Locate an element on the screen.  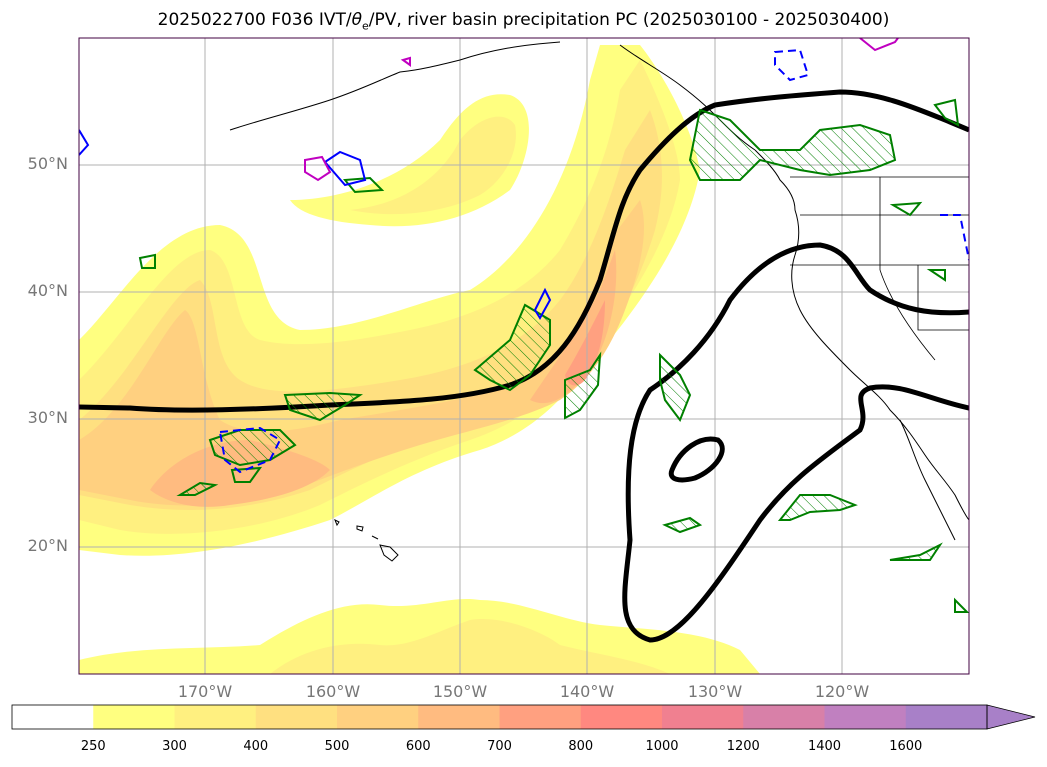
lat-label-30: 30°N is located at coordinates (47, 417).